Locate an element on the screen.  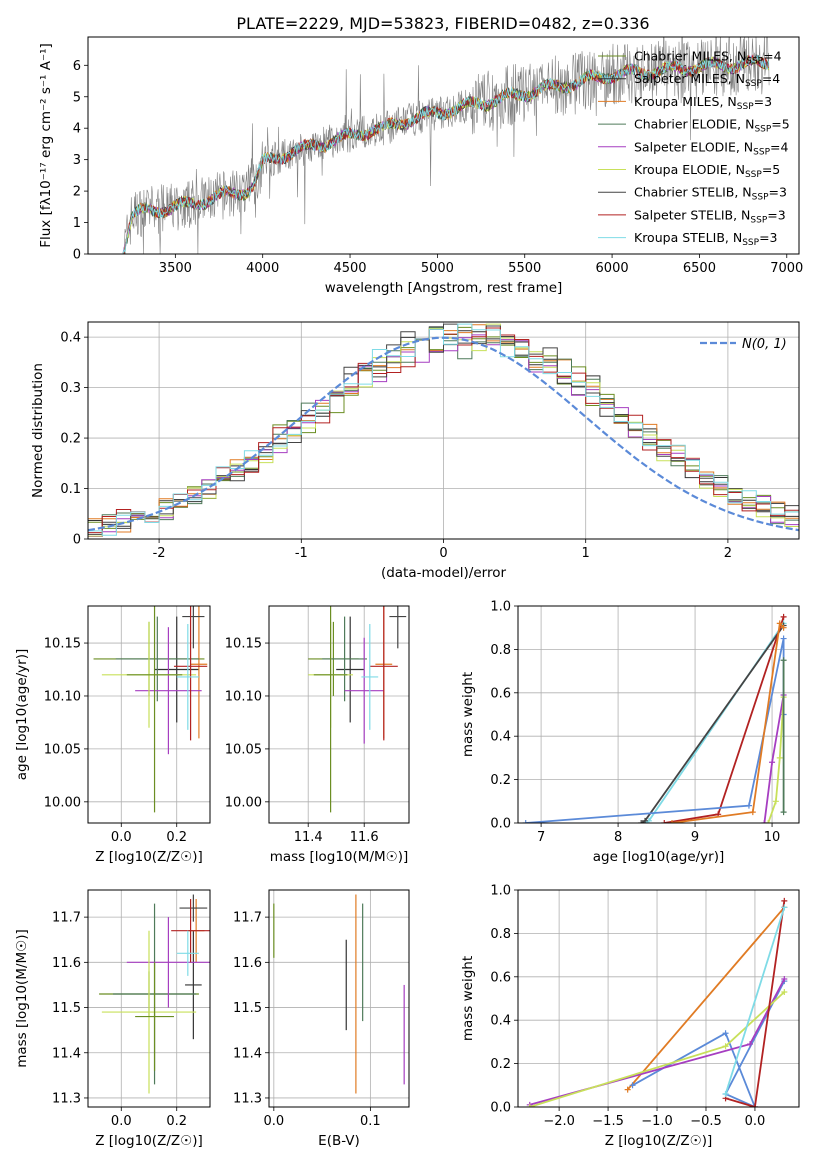
x-tick-label: 5000 is located at coordinates (437, 268).